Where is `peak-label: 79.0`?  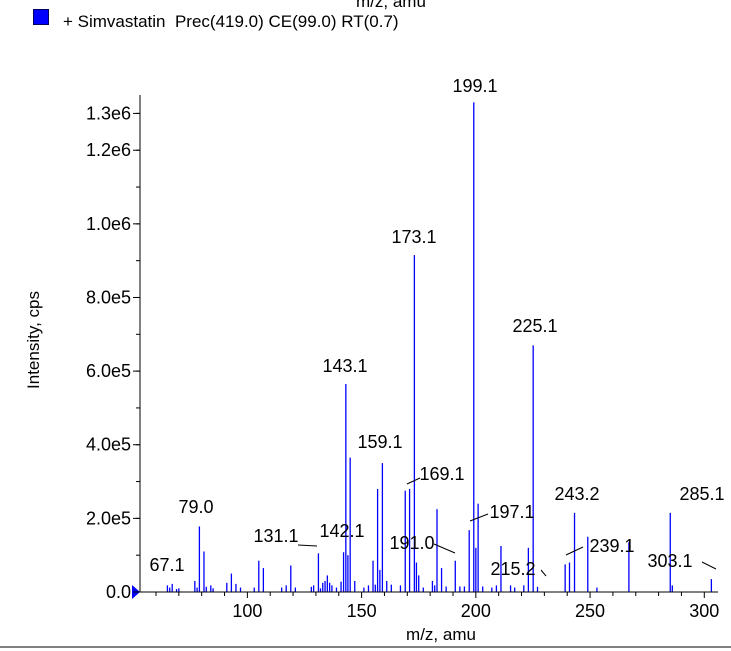 peak-label: 79.0 is located at coordinates (195, 507).